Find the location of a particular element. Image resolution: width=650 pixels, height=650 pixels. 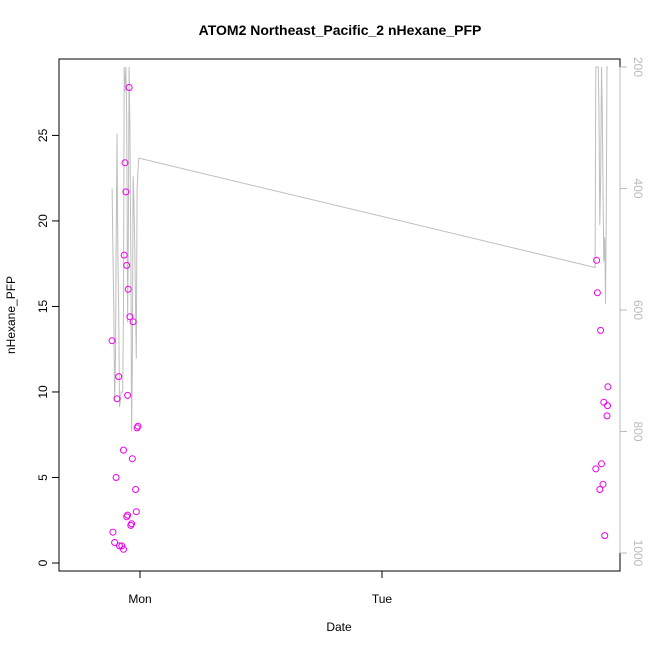

y2-tick-label: 1000 is located at coordinates (638, 553).